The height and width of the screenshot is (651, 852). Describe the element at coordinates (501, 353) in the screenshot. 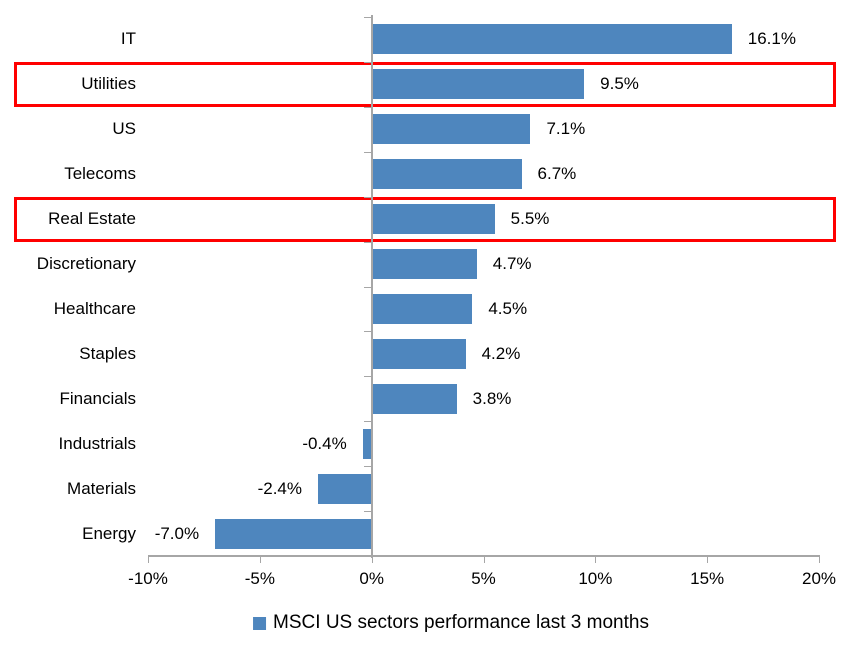

I see `value-label: 4.2%` at that location.